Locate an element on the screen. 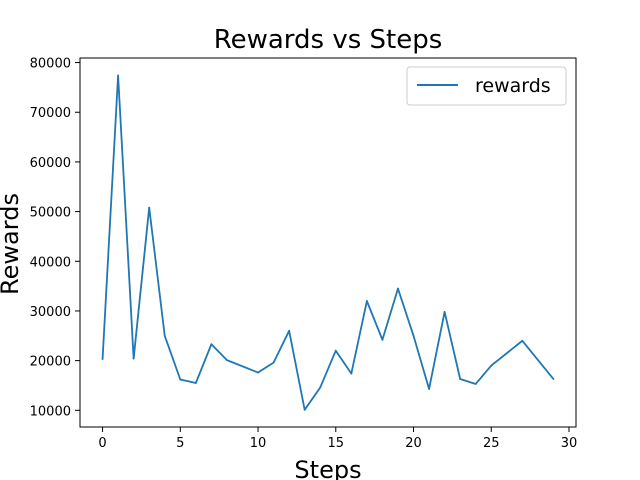  y-axis-label: Rewards is located at coordinates (12, 244).